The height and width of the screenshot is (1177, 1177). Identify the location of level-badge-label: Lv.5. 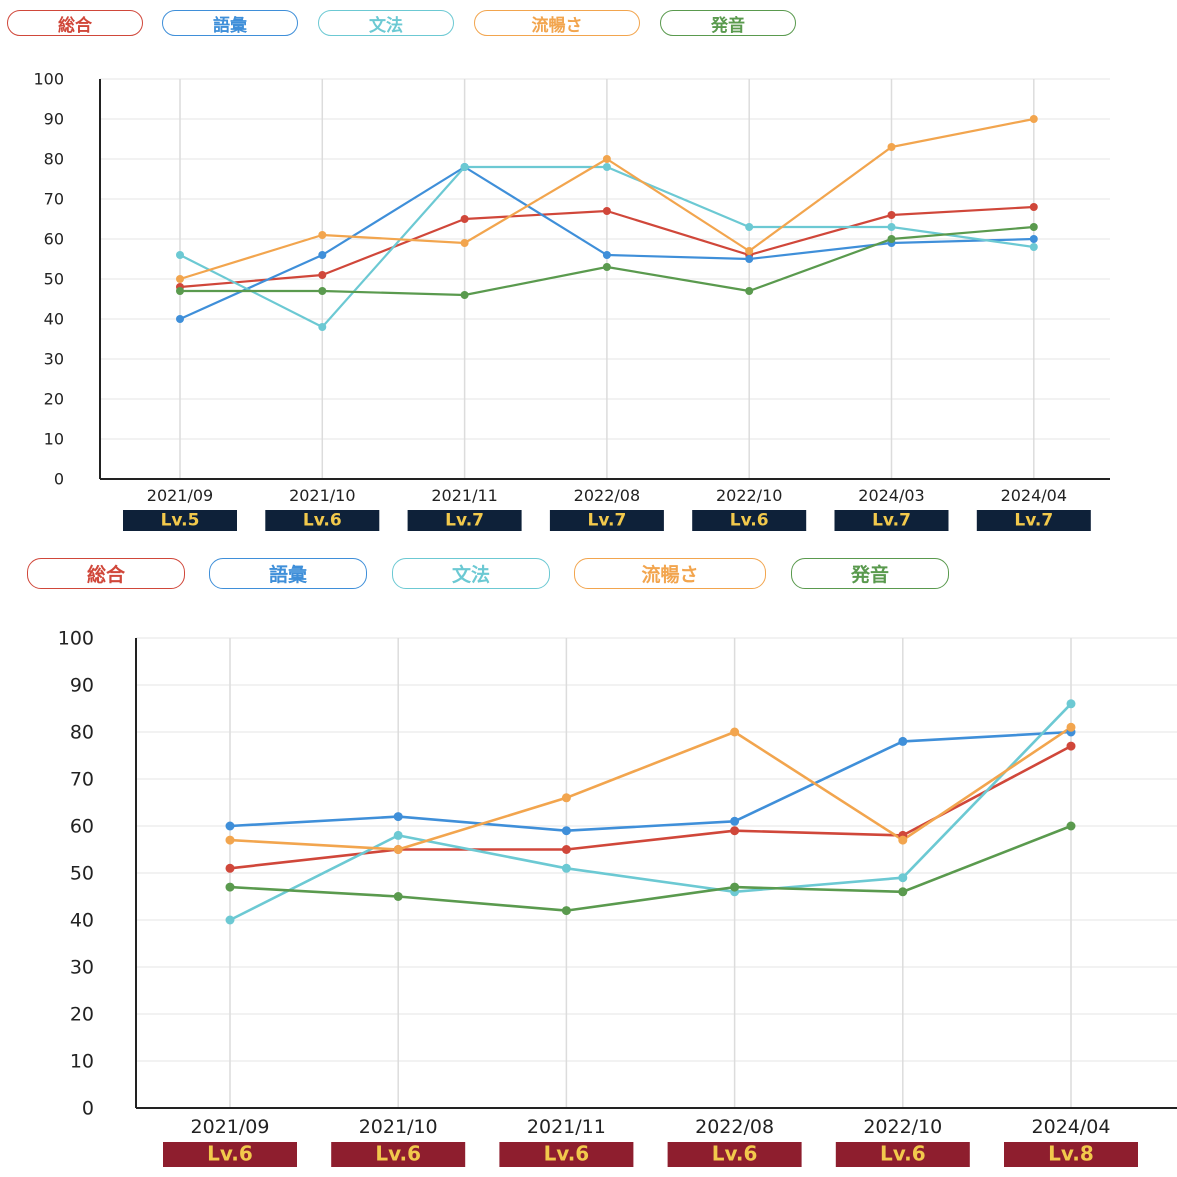
(180, 521).